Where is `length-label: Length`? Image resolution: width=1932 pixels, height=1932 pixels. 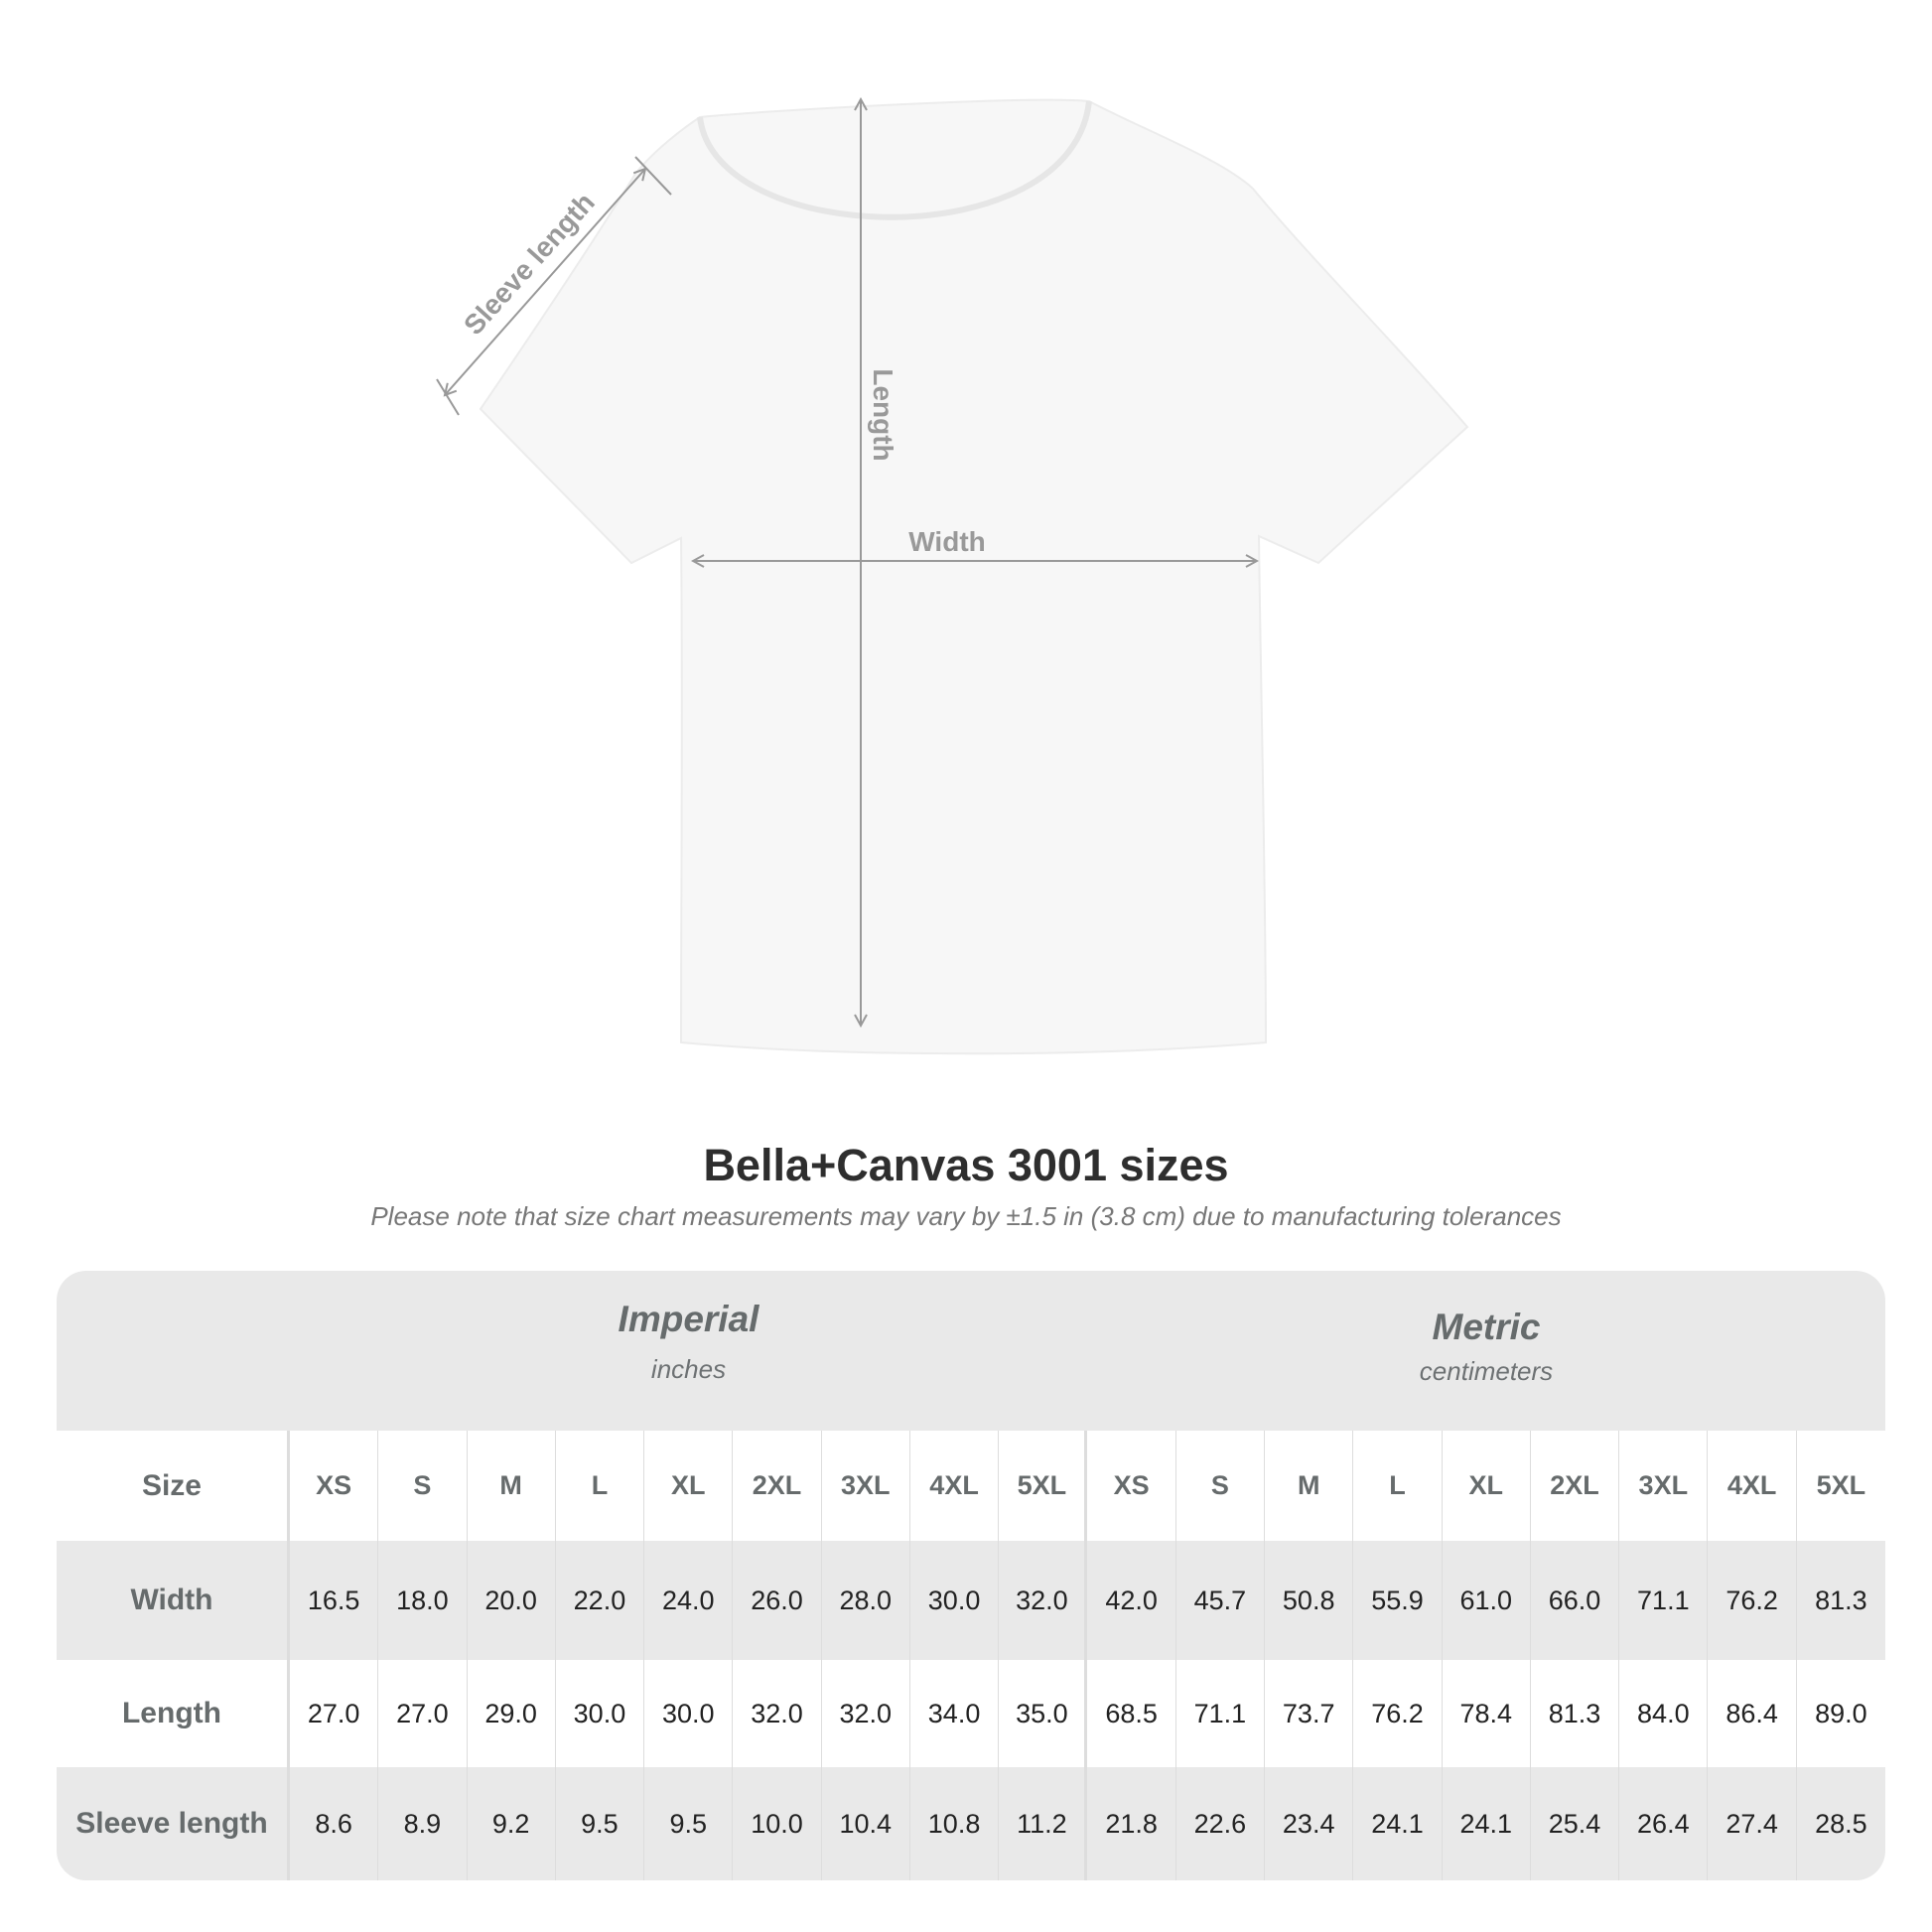
length-label: Length is located at coordinates (883, 415).